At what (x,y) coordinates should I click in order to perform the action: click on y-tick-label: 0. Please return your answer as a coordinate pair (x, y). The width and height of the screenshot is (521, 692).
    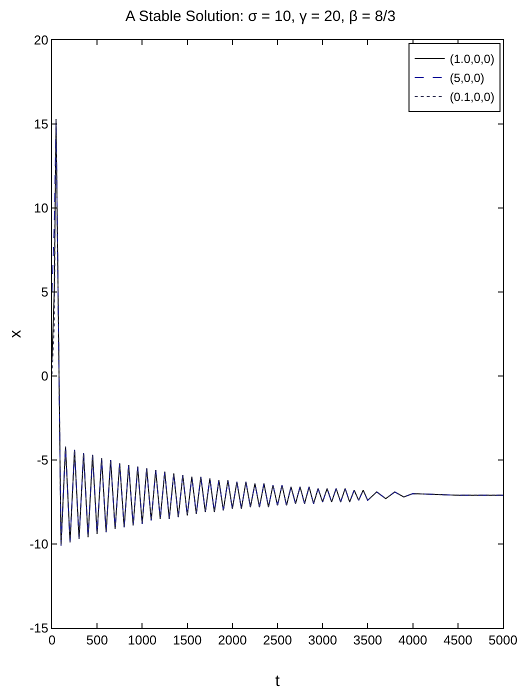
    Looking at the image, I should click on (44, 376).